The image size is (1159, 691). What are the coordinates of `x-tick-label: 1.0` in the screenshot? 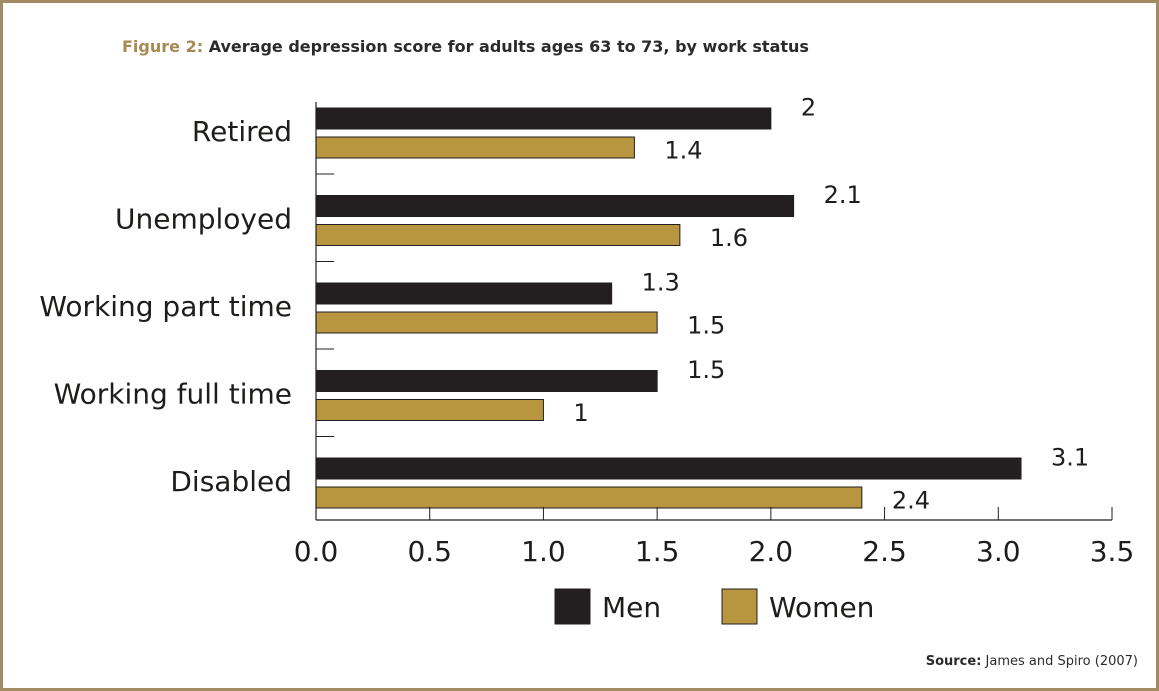 It's located at (543, 551).